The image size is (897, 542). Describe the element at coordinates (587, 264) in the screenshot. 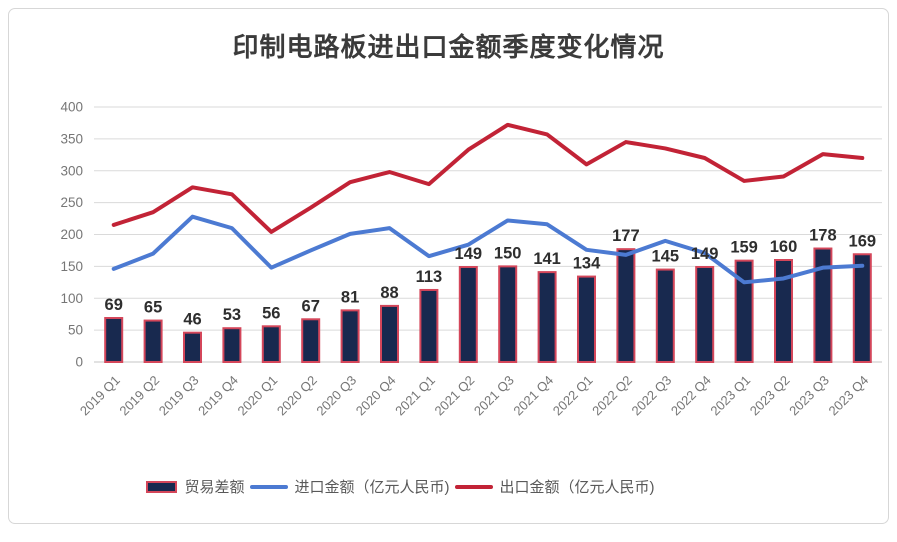

I see `bar-data-label: 134` at that location.